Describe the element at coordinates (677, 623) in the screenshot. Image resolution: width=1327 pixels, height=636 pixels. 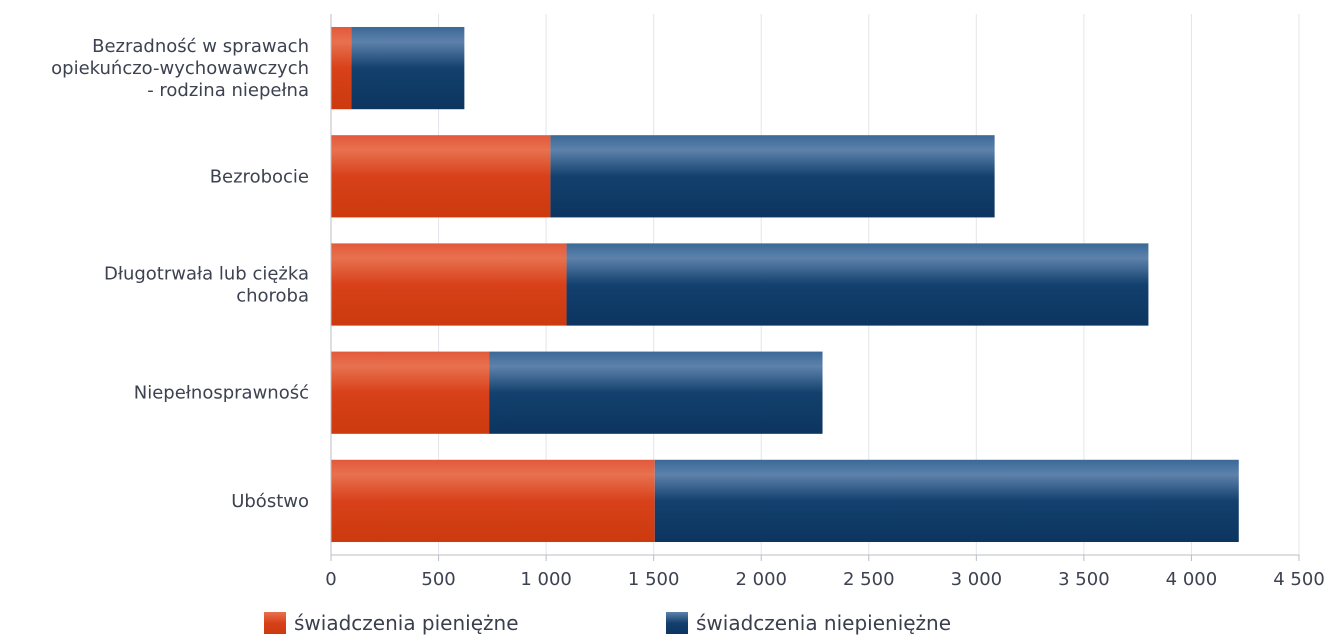
I see `legend-swatch-noncash` at that location.